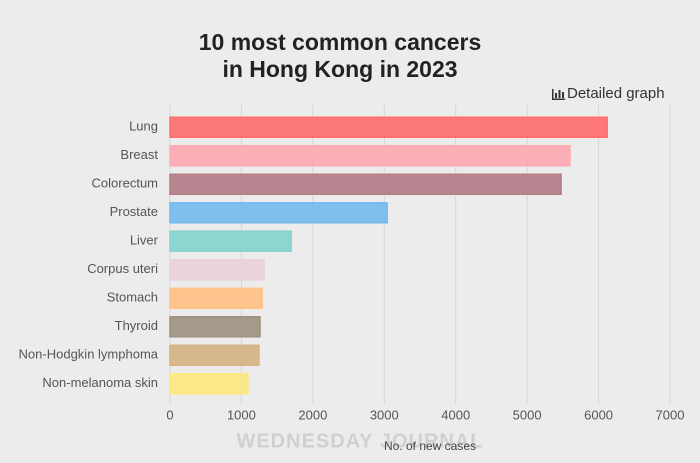 This screenshot has height=463, width=700. I want to click on x-tick-label: 1000, so click(241, 414).